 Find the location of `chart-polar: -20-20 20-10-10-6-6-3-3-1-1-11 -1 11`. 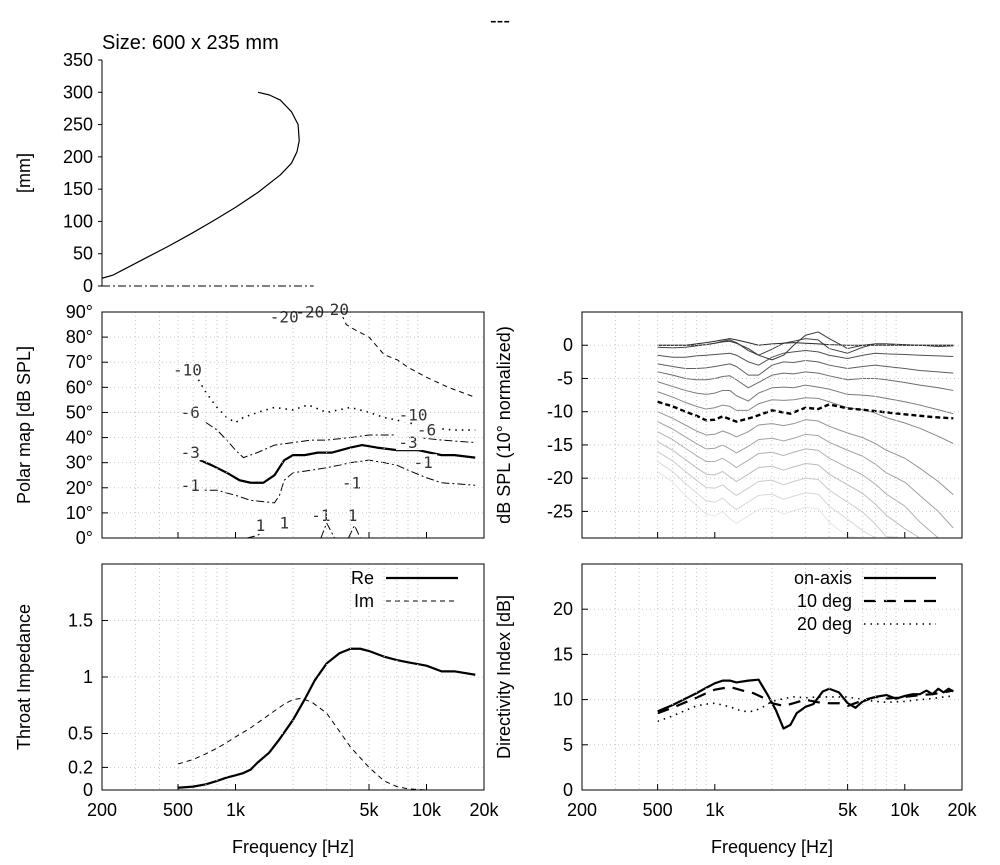

chart-polar: -20-20 20-10-10-6-6-3-3-1-1-11 -1 11 is located at coordinates (324, 419).